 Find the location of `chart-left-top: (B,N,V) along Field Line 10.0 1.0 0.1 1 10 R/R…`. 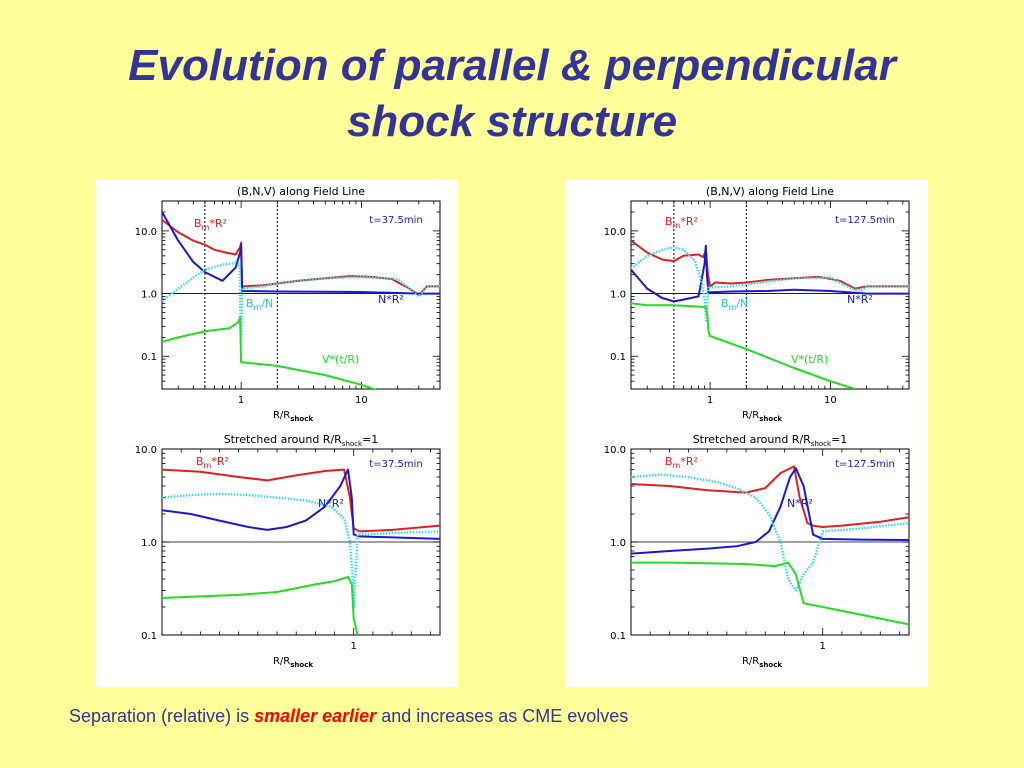

chart-left-top: (B,N,V) along Field Line 10.0 1.0 0.1 1 10 R/R… is located at coordinates (288, 304).